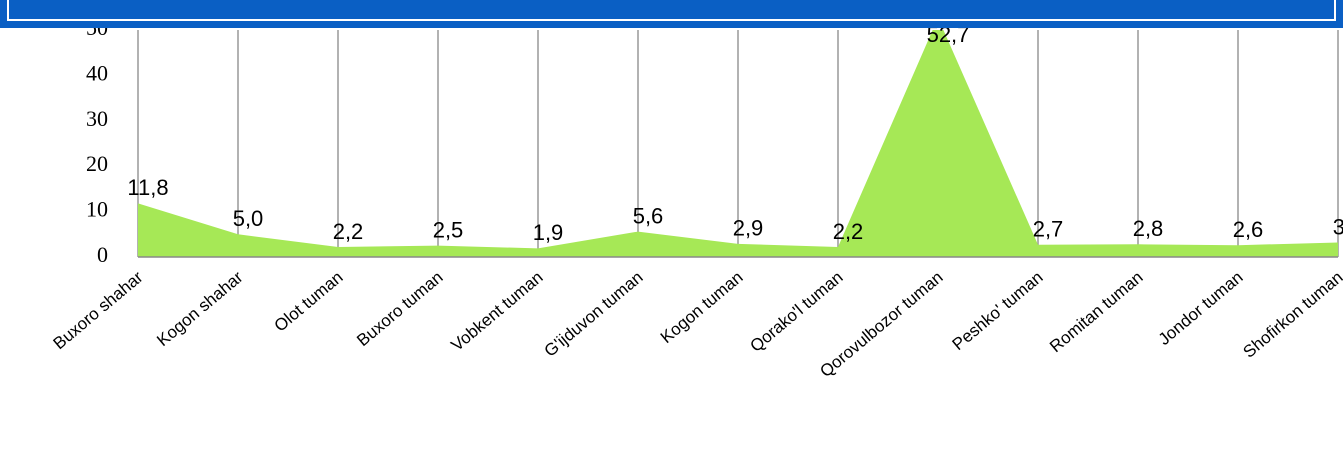 The width and height of the screenshot is (1343, 454). Describe the element at coordinates (648, 215) in the screenshot. I see `data-label: 5,6` at that location.